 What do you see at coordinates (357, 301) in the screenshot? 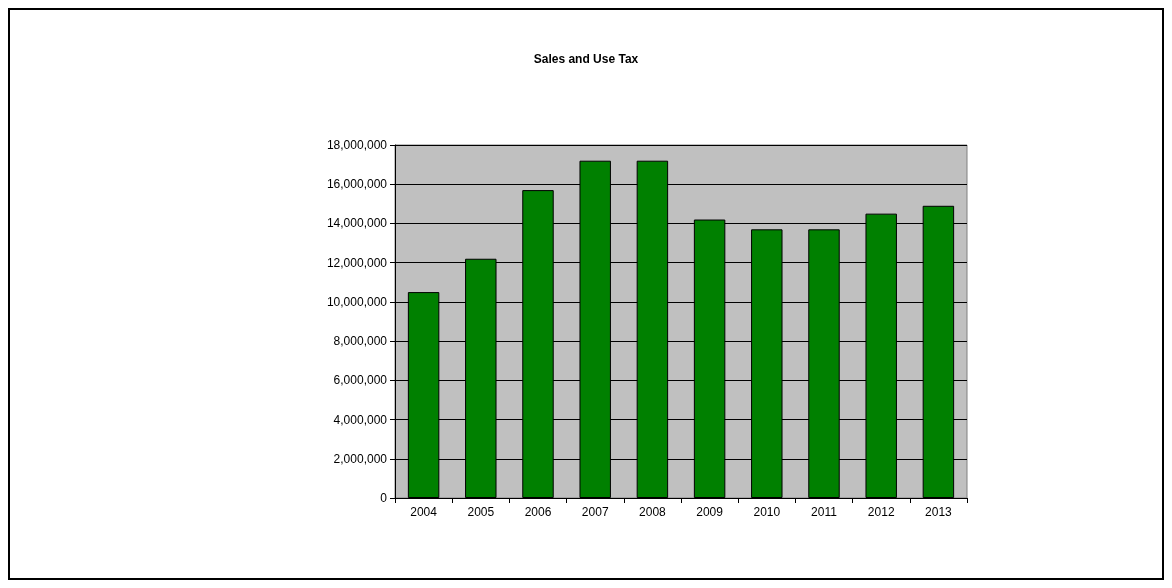
I see `y-tick-label: 10,000,000` at bounding box center [357, 301].